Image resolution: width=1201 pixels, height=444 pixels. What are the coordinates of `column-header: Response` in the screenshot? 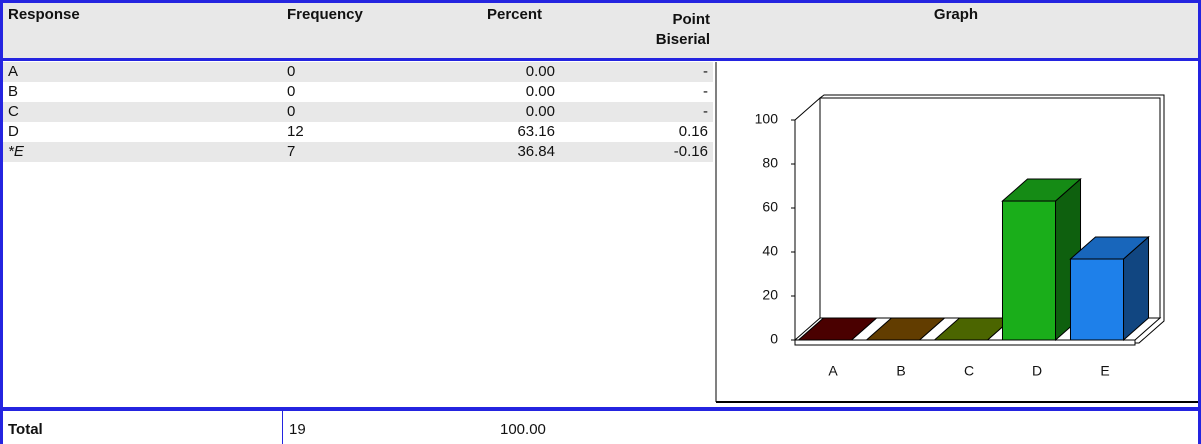 It's located at (44, 14).